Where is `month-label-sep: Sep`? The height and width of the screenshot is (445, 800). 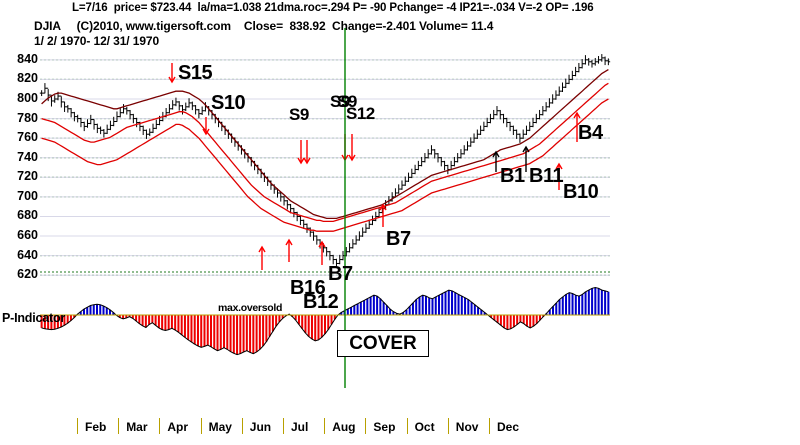
month-label-sep: Sep is located at coordinates (384, 427).